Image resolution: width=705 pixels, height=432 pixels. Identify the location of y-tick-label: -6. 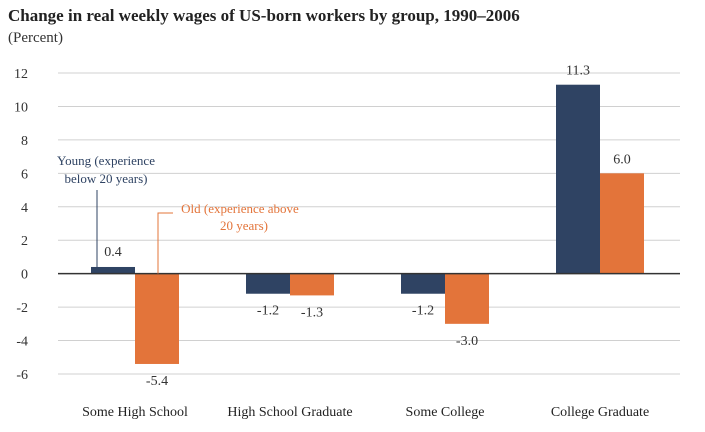
(22, 375).